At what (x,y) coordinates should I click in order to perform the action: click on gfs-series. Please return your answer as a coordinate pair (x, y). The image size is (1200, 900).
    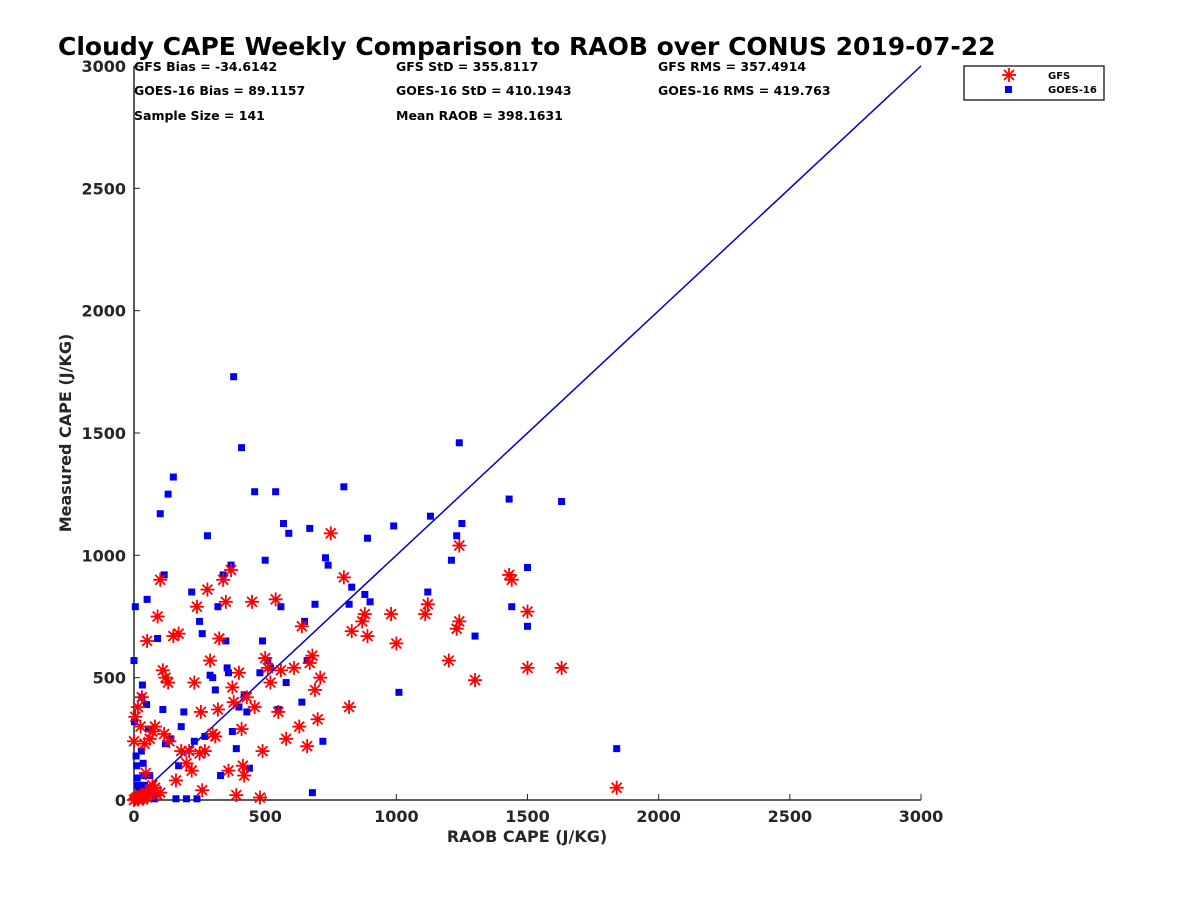
    Looking at the image, I should click on (375, 666).